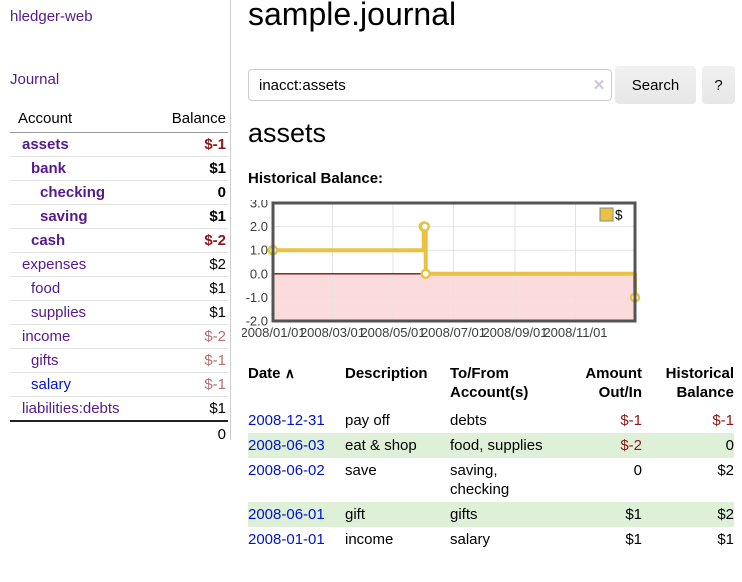  I want to click on account-row: income $-2, so click(119, 336).